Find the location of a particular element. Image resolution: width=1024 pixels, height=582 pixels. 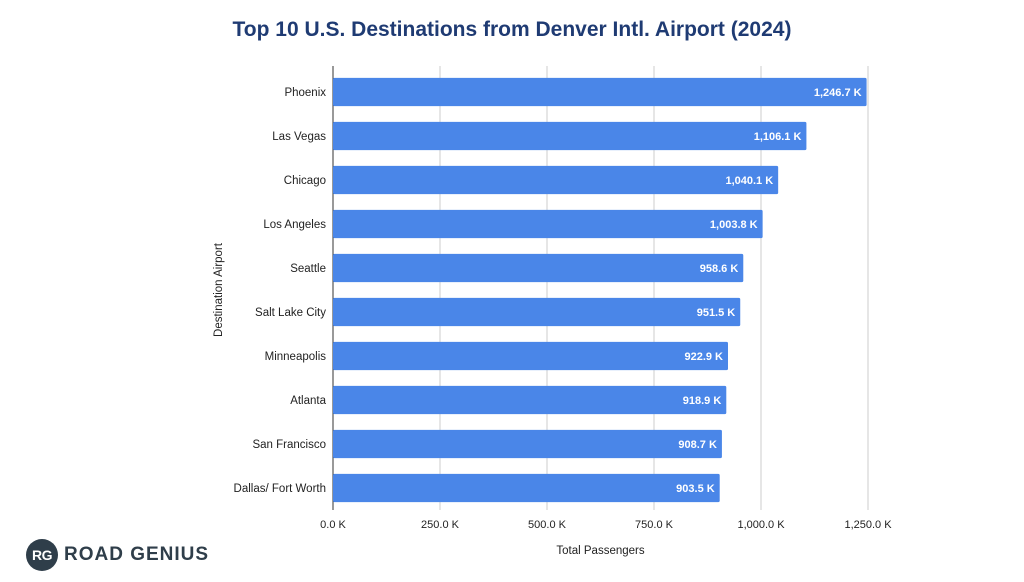

y-axis-title: Destination Airport is located at coordinates (219, 289).